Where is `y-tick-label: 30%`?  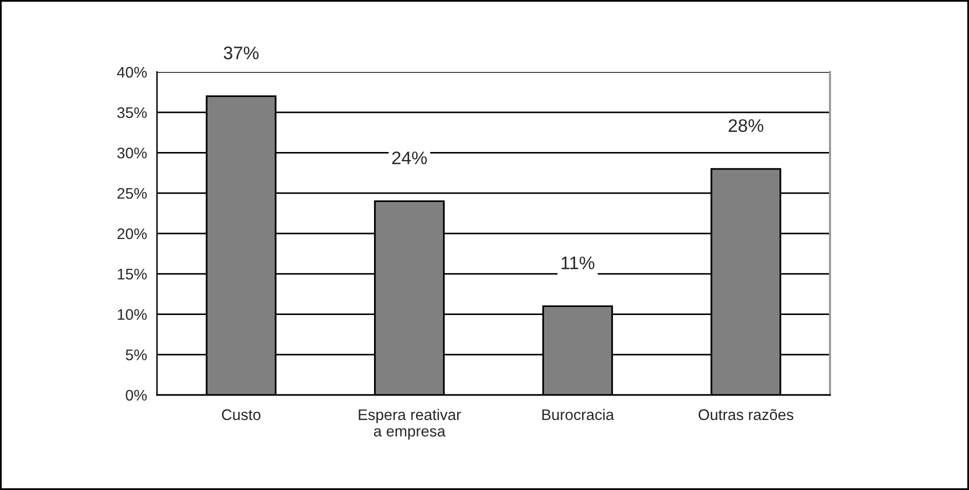 y-tick-label: 30% is located at coordinates (132, 153).